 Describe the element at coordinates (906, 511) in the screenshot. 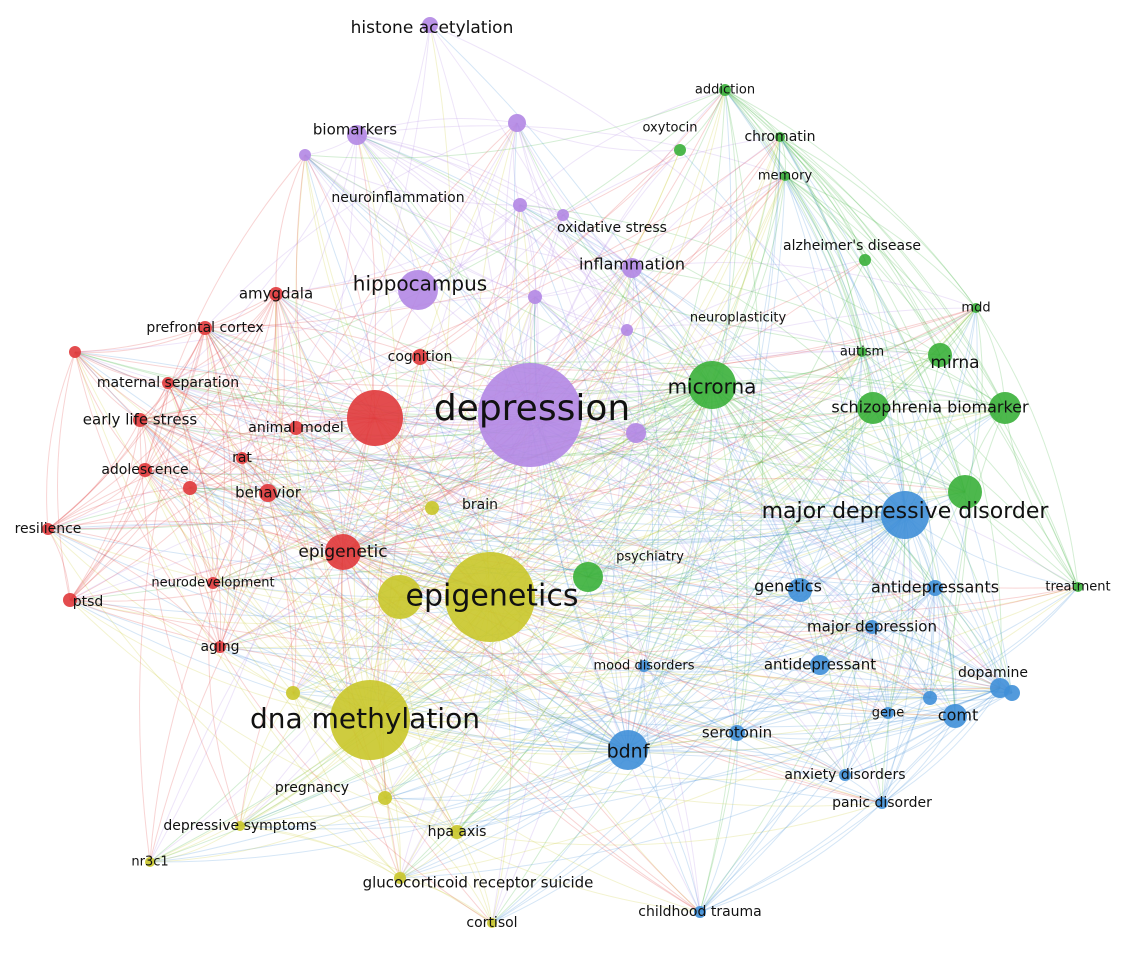

I see `node-label: major depressive disorder` at that location.